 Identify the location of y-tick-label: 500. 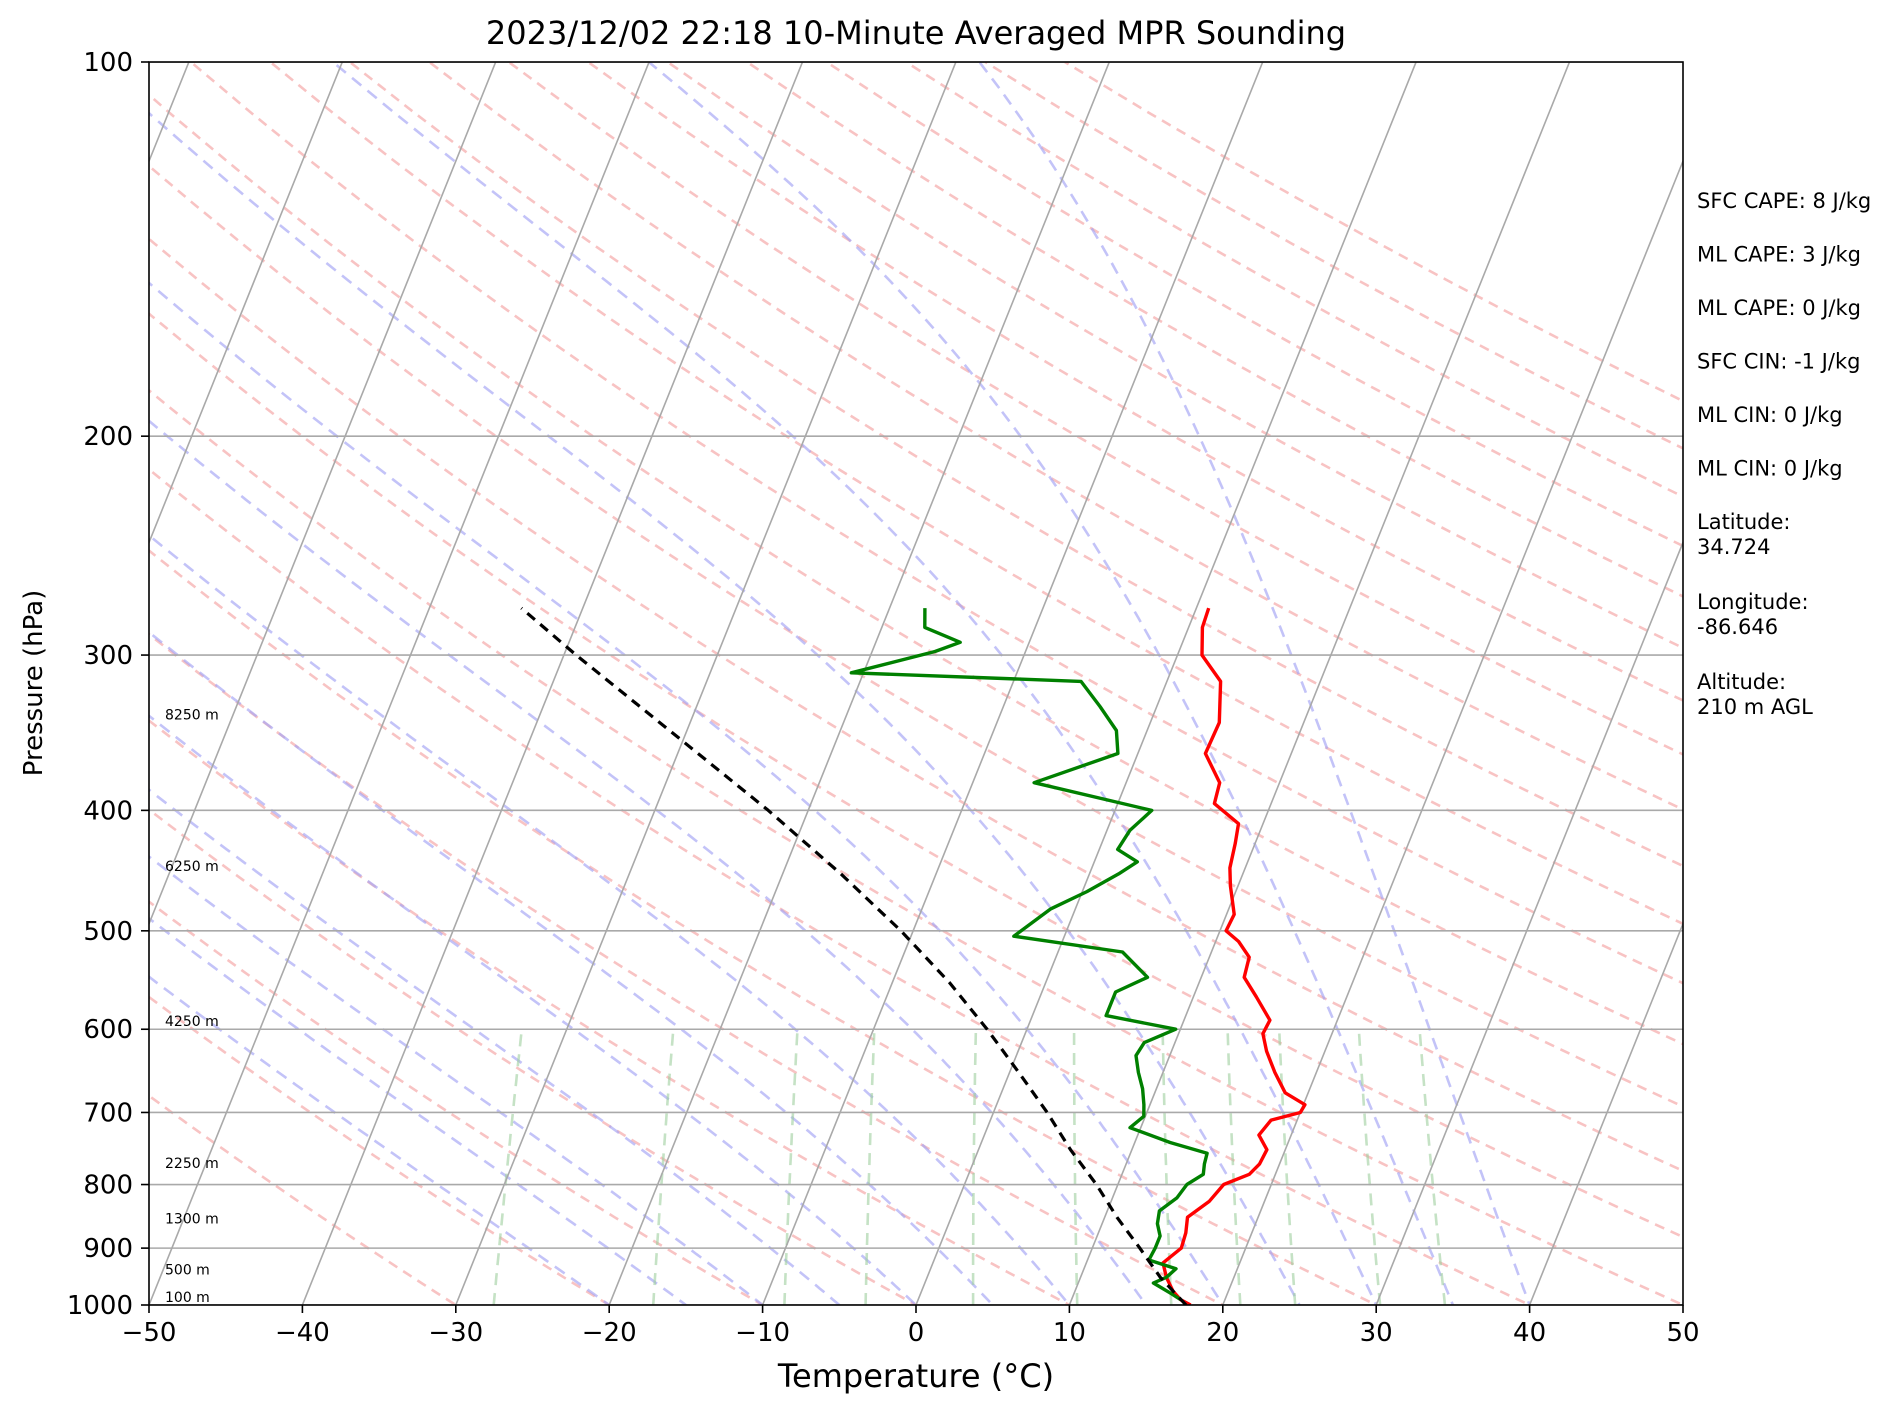
(108, 932).